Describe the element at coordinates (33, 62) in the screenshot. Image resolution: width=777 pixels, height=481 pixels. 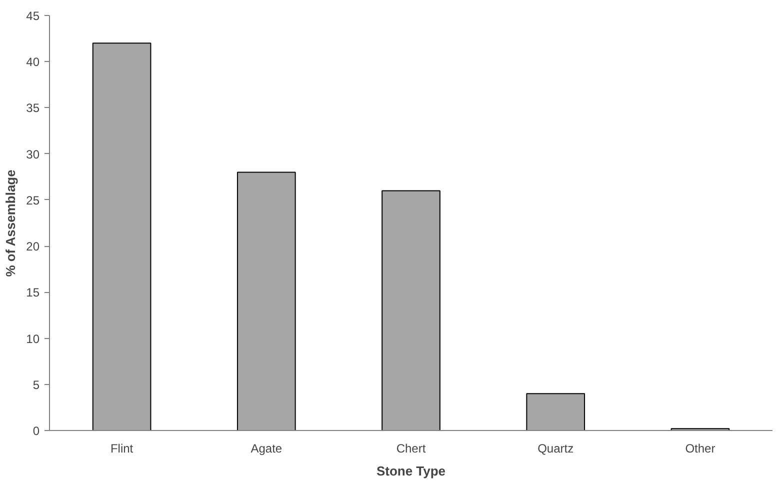
I see `y-tick-label: 40` at that location.